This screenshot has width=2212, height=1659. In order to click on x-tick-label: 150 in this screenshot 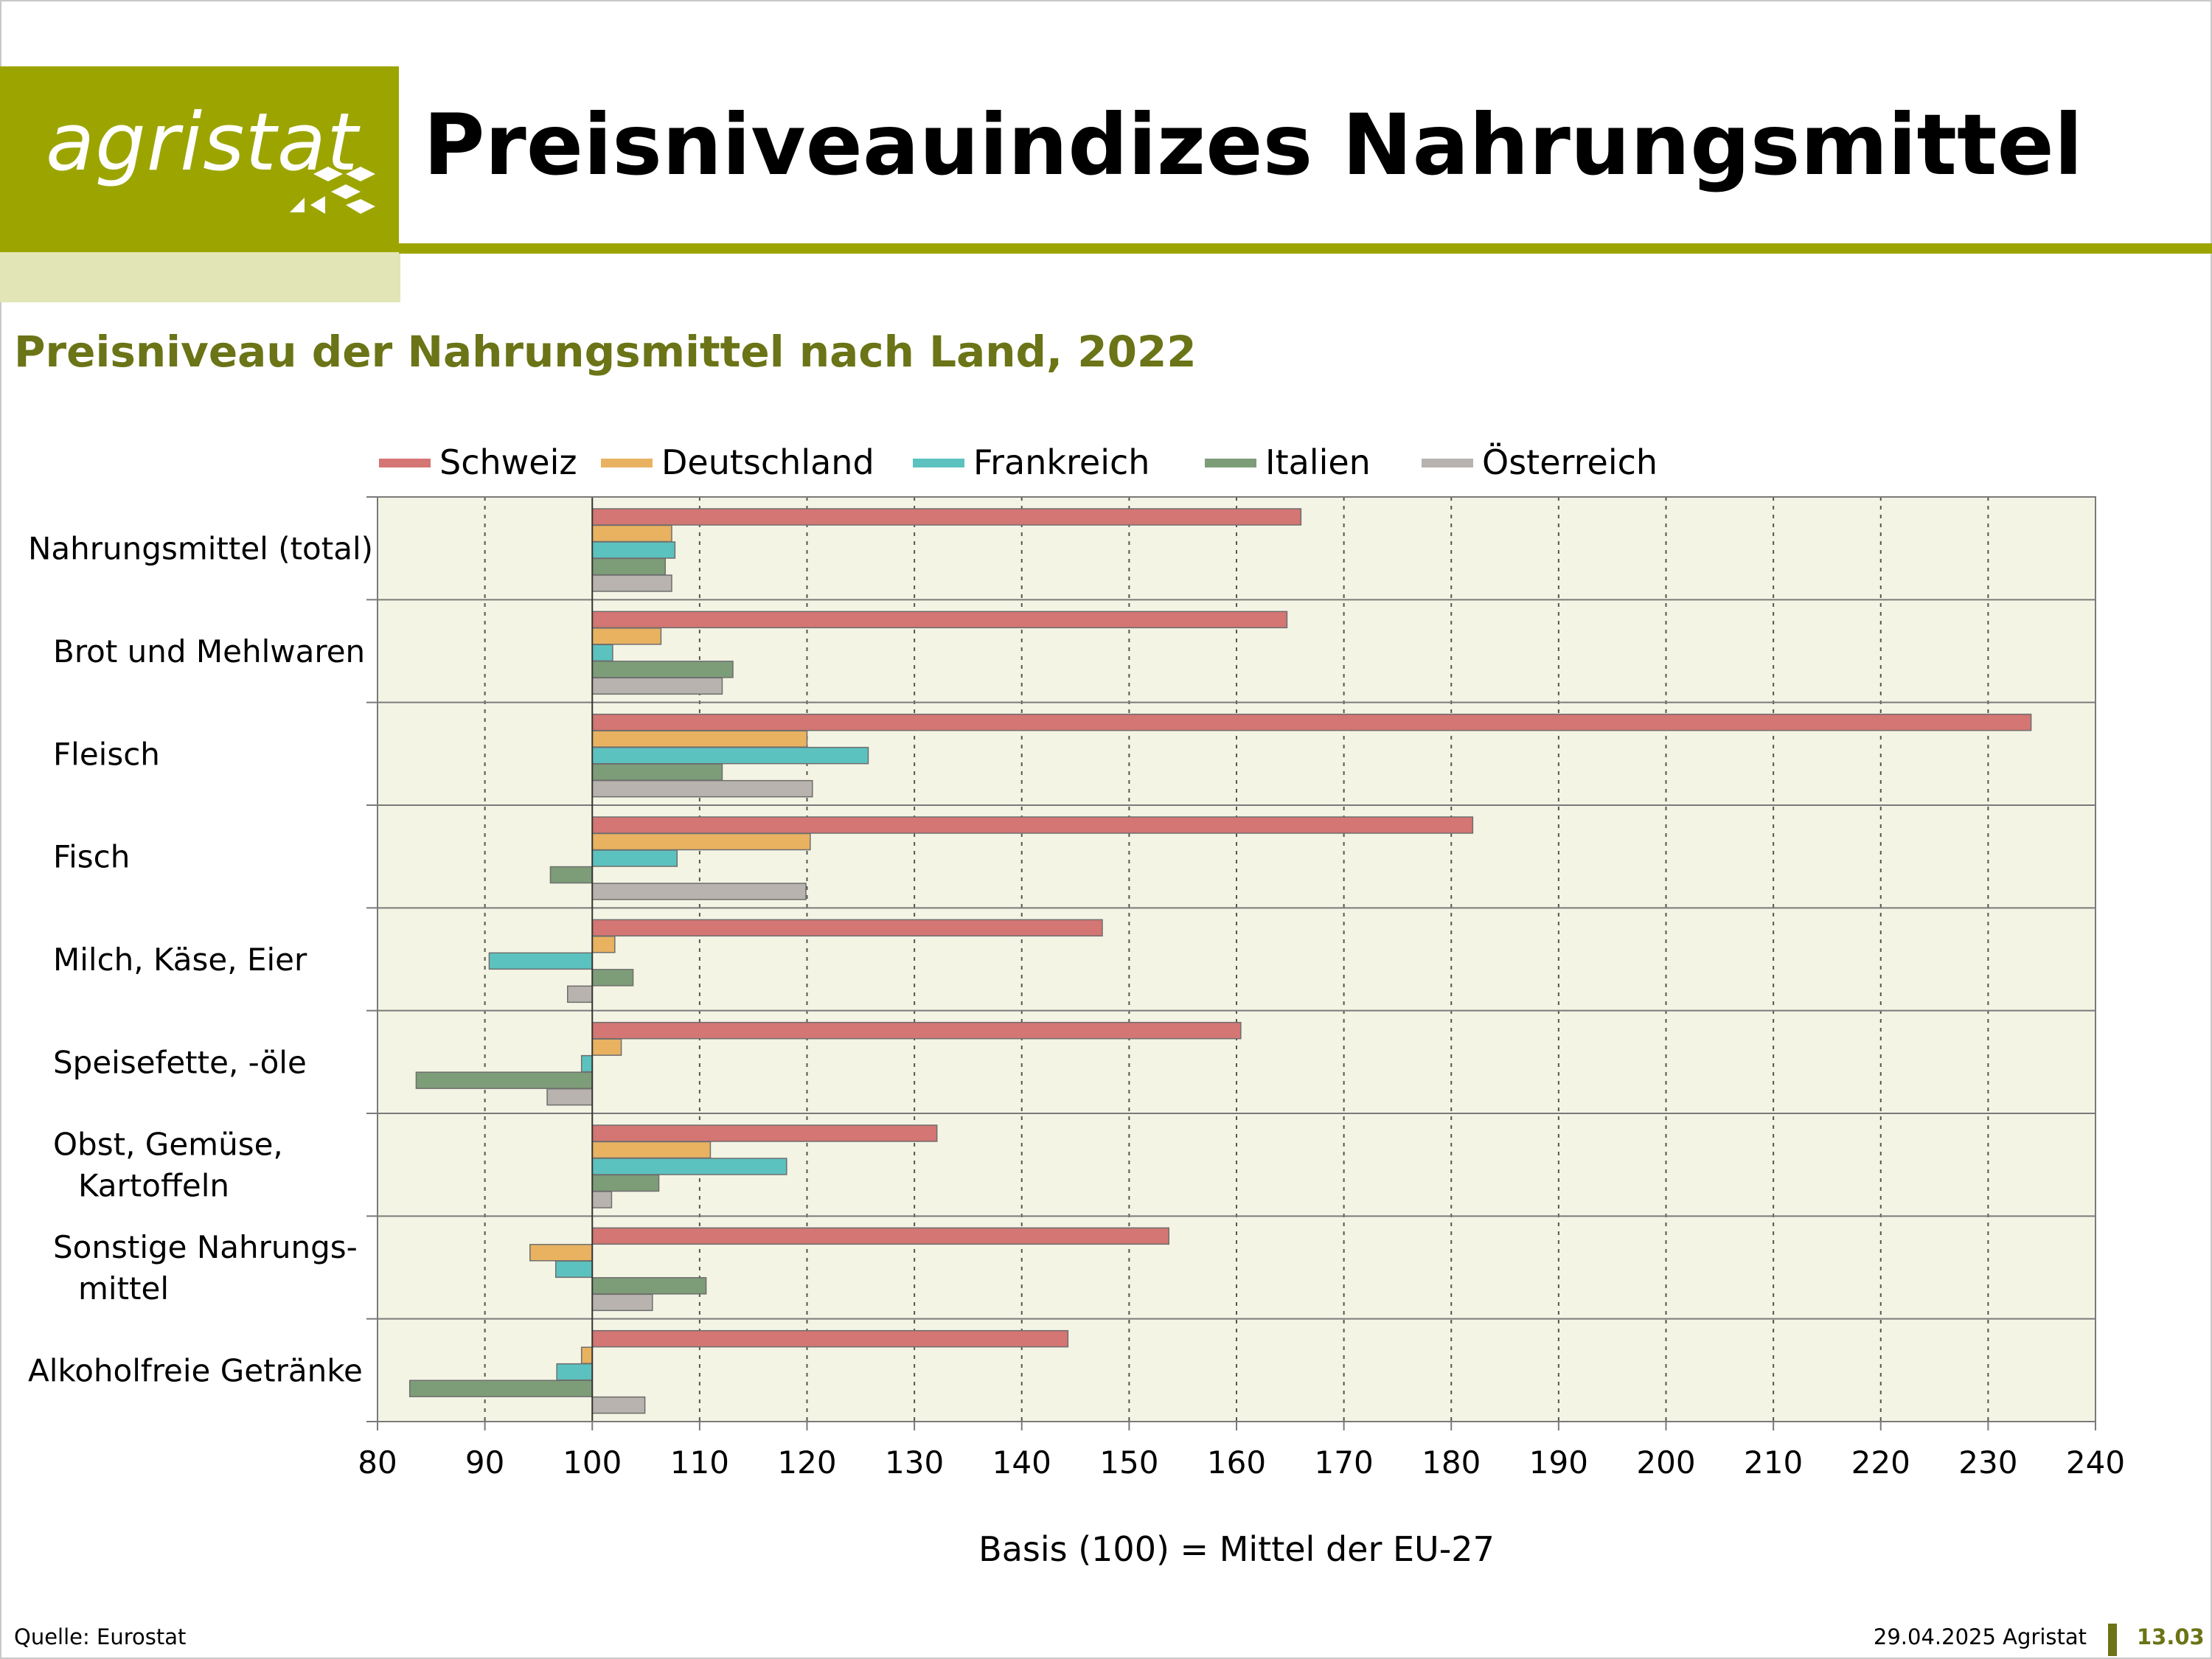, I will do `click(1128, 1462)`.